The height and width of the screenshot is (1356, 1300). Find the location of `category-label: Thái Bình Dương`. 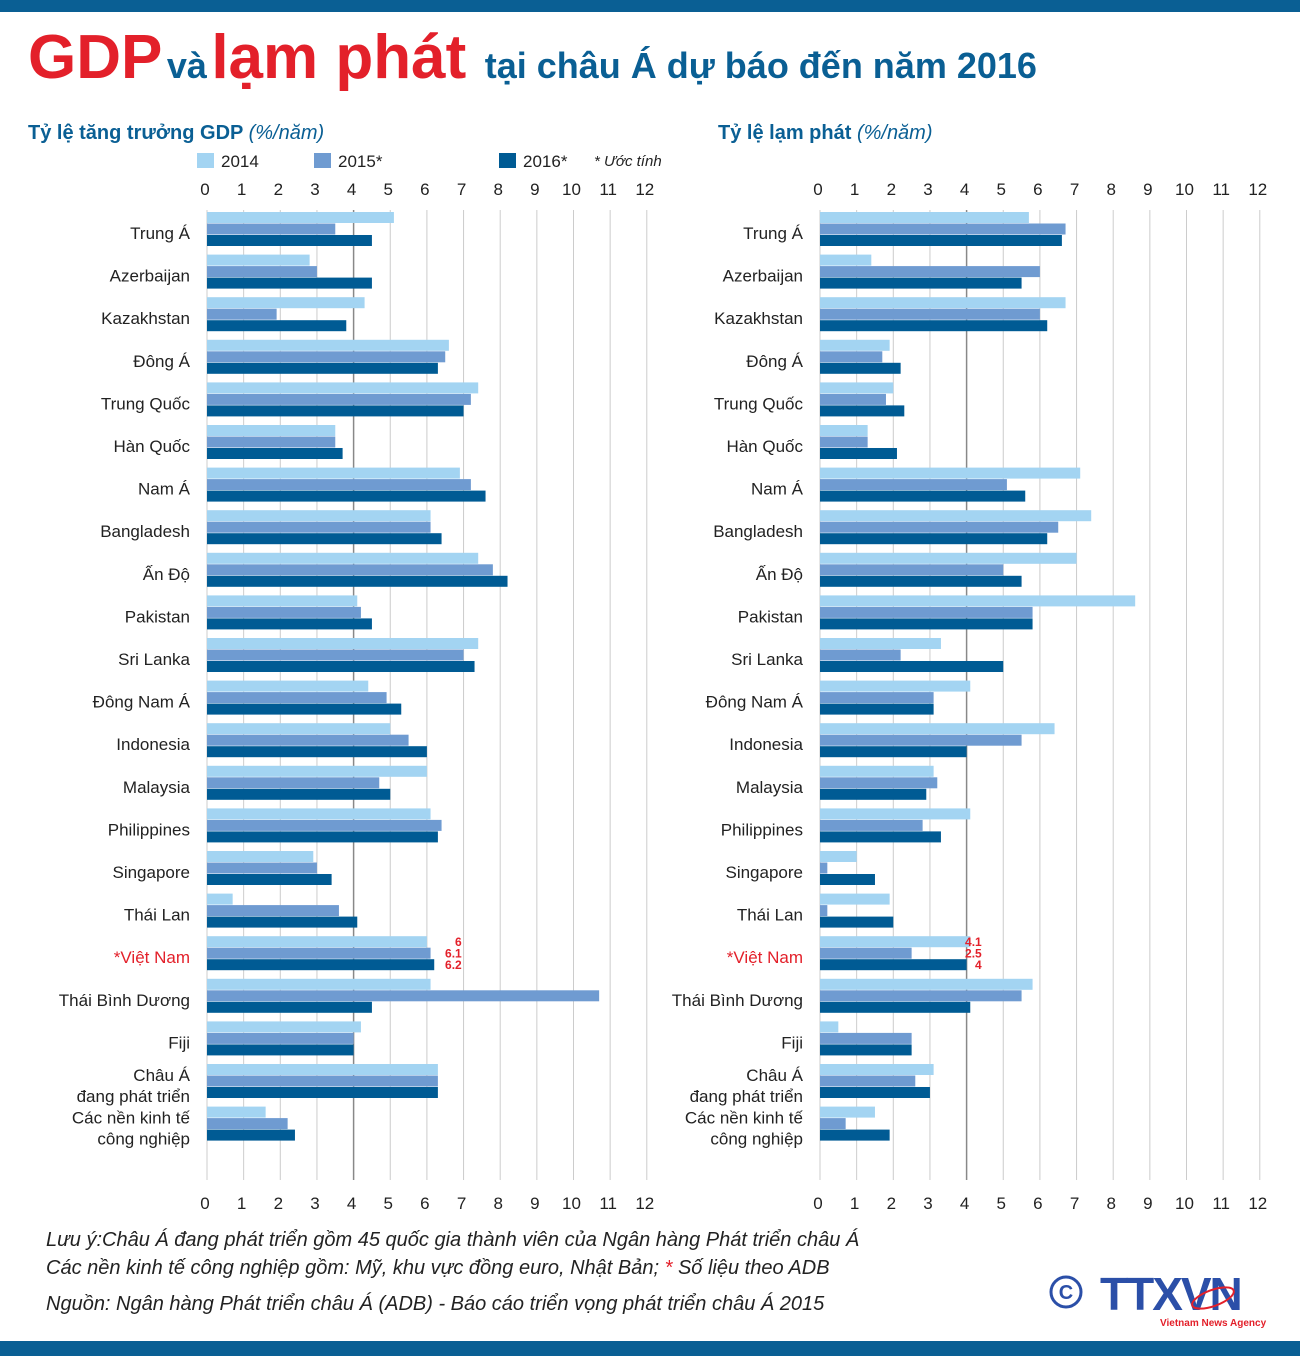

category-label: Thái Bình Dương is located at coordinates (124, 1000).